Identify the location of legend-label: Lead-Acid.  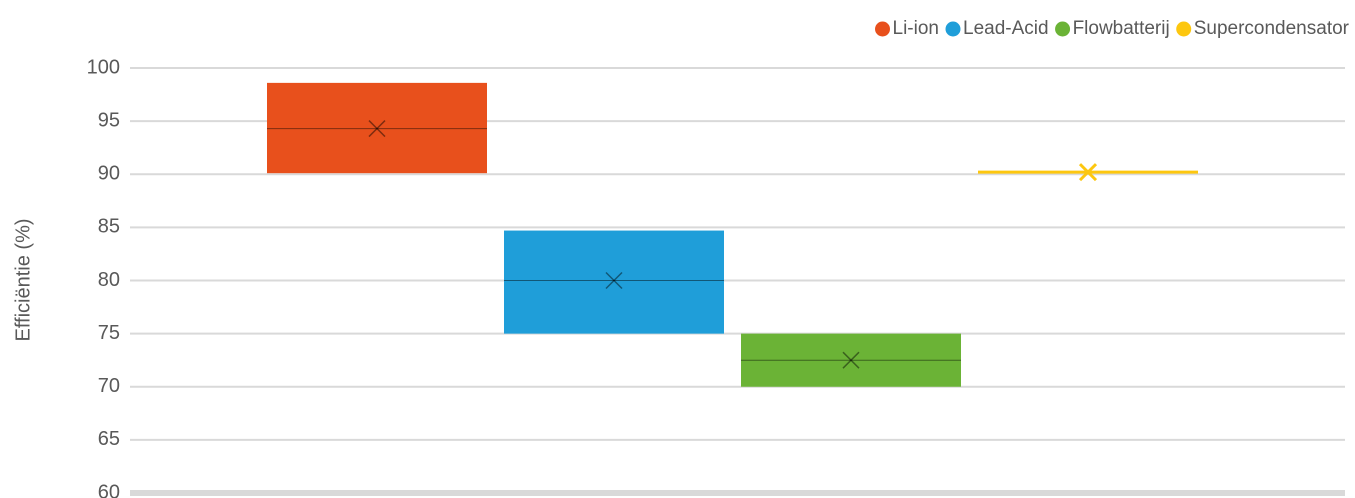
(1006, 28).